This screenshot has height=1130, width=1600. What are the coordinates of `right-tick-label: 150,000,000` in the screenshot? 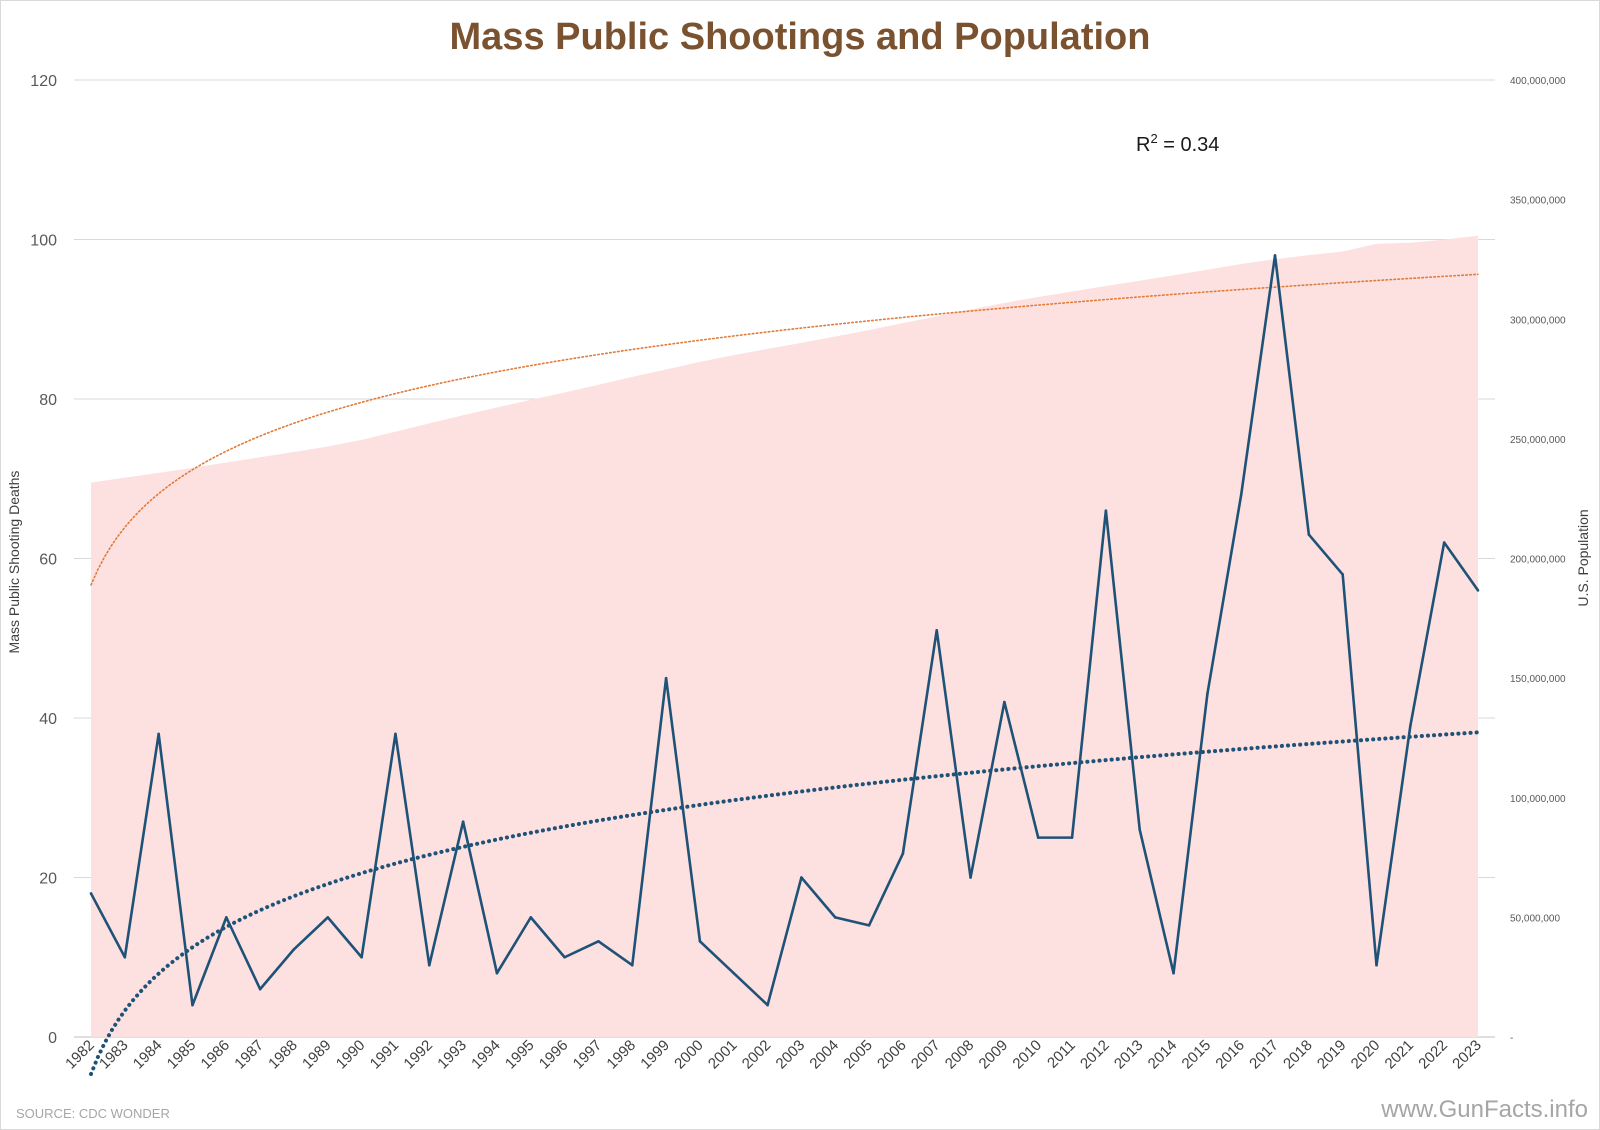 It's located at (1538, 679).